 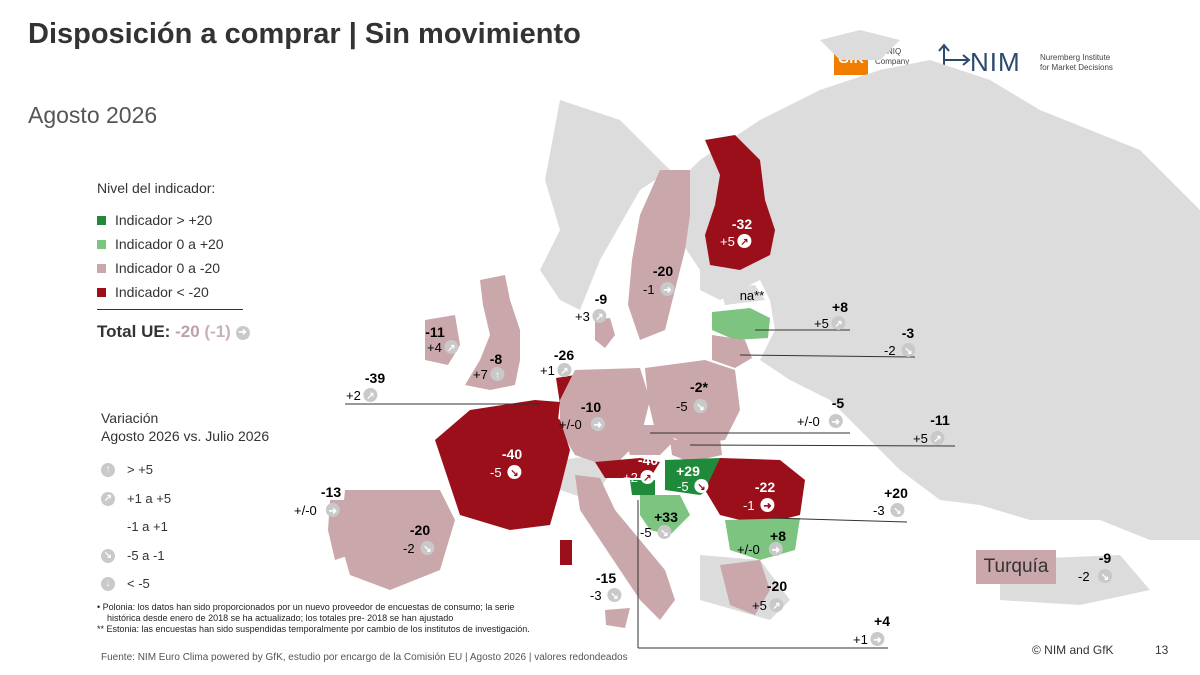 I want to click on arrow-right-icon: ➜, so click(x=242, y=332).